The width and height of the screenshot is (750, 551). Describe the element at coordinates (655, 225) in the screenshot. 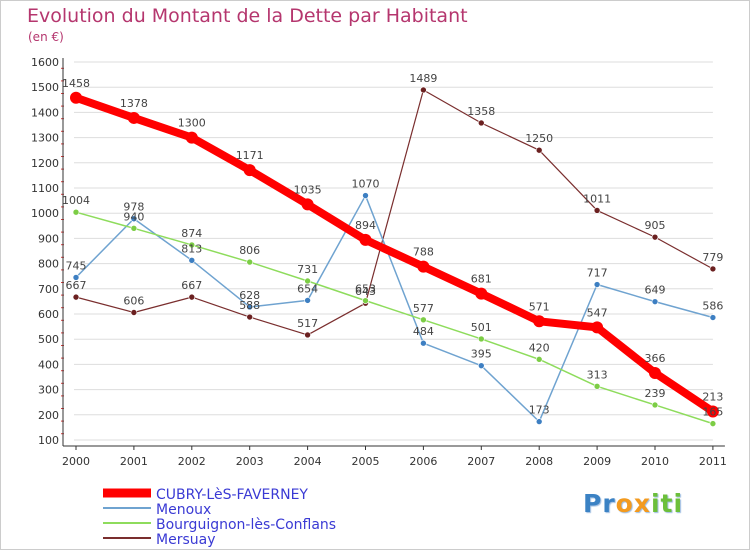

I see `data-label-3-10: 905` at that location.